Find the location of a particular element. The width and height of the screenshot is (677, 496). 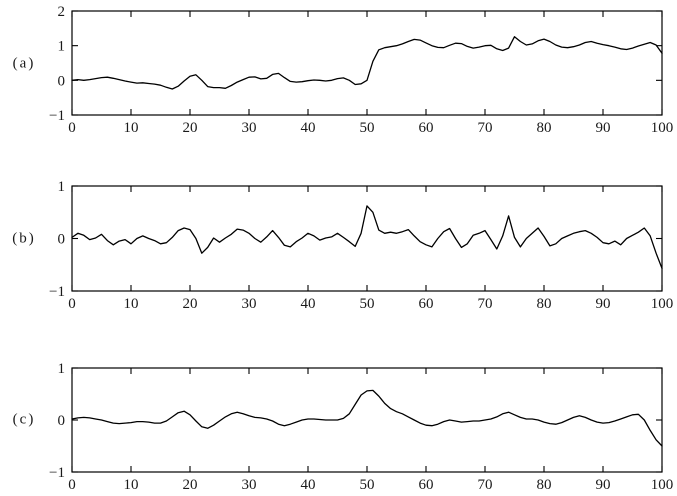

y-tick-label: 2 is located at coordinates (62, 12).